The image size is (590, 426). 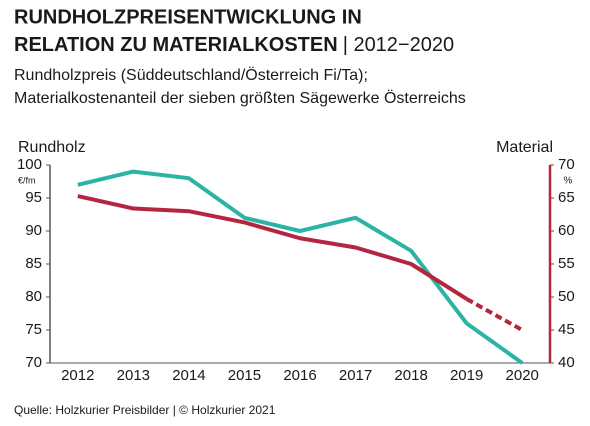 I want to click on y-tick-label: 95, so click(x=33, y=197).